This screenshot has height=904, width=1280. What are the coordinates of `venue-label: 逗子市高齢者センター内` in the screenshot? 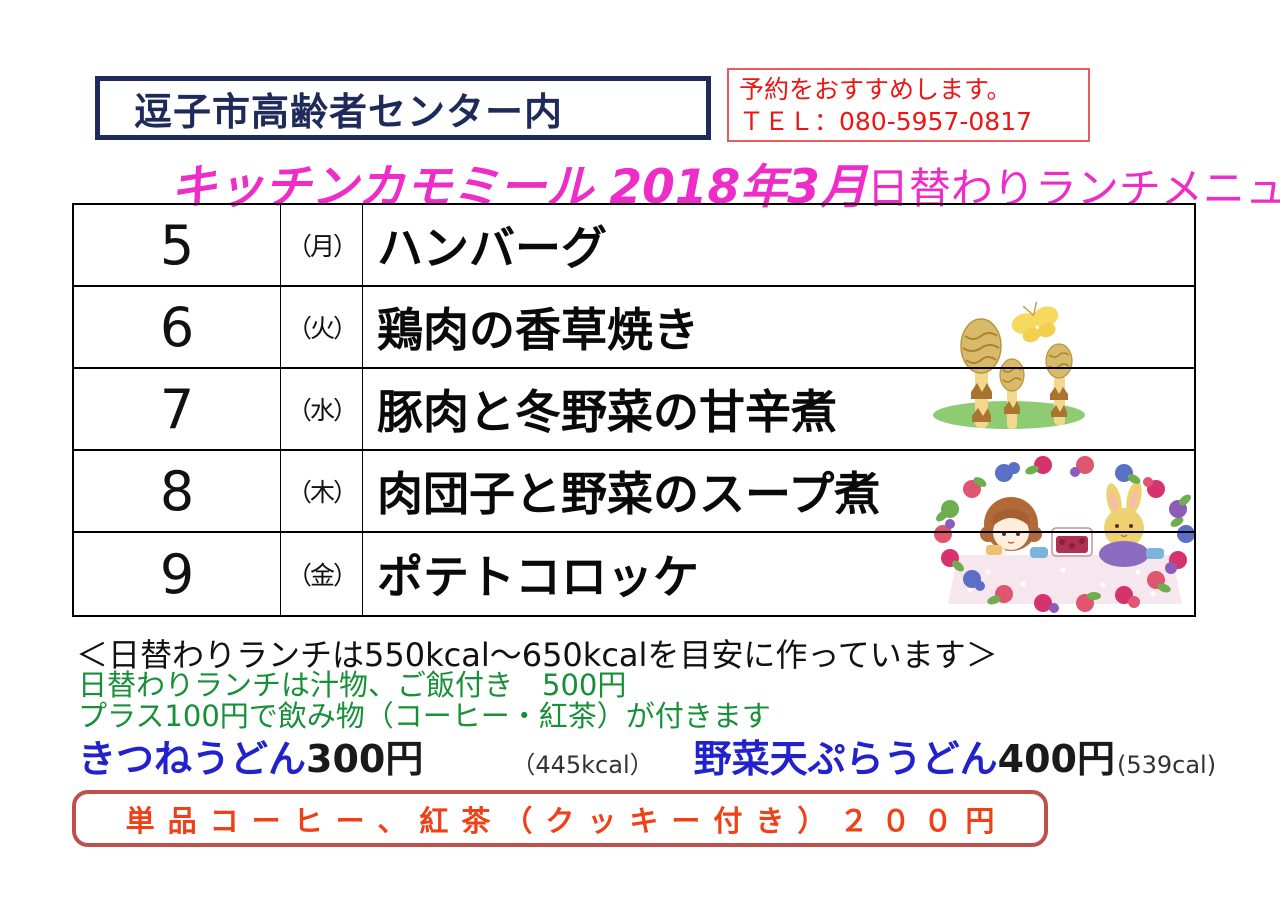 It's located at (349, 111).